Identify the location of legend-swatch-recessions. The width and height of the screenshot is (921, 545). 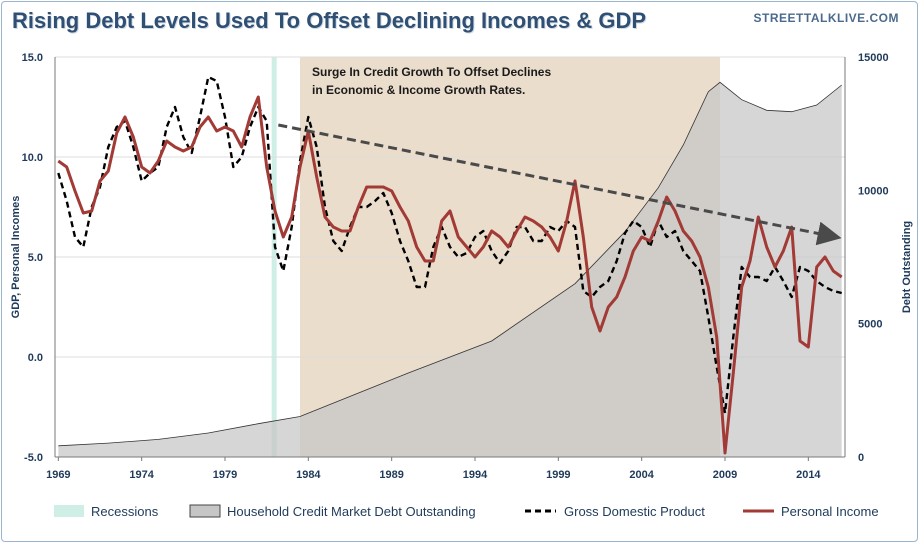
(69, 511).